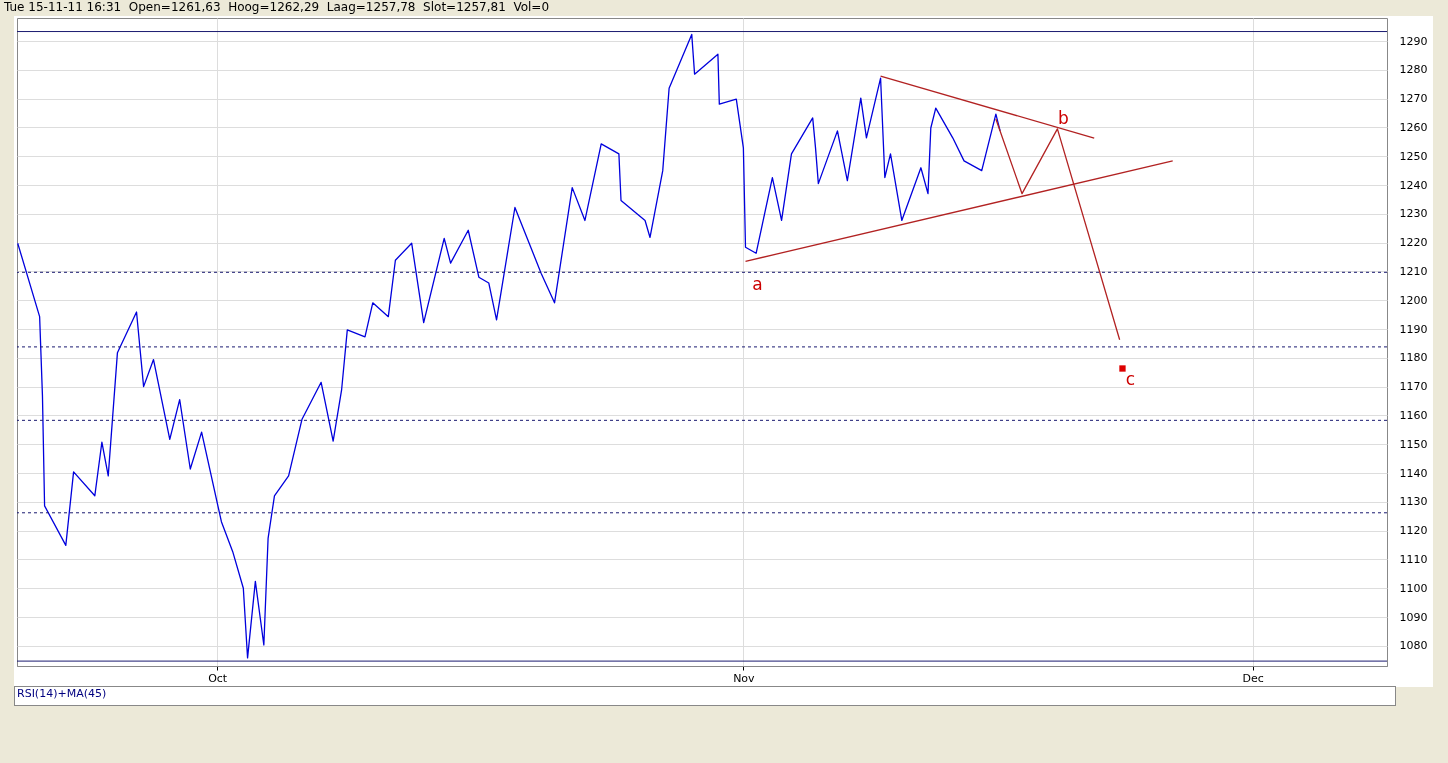 The height and width of the screenshot is (763, 1448). I want to click on y-tick-label: 1200, so click(1413, 300).